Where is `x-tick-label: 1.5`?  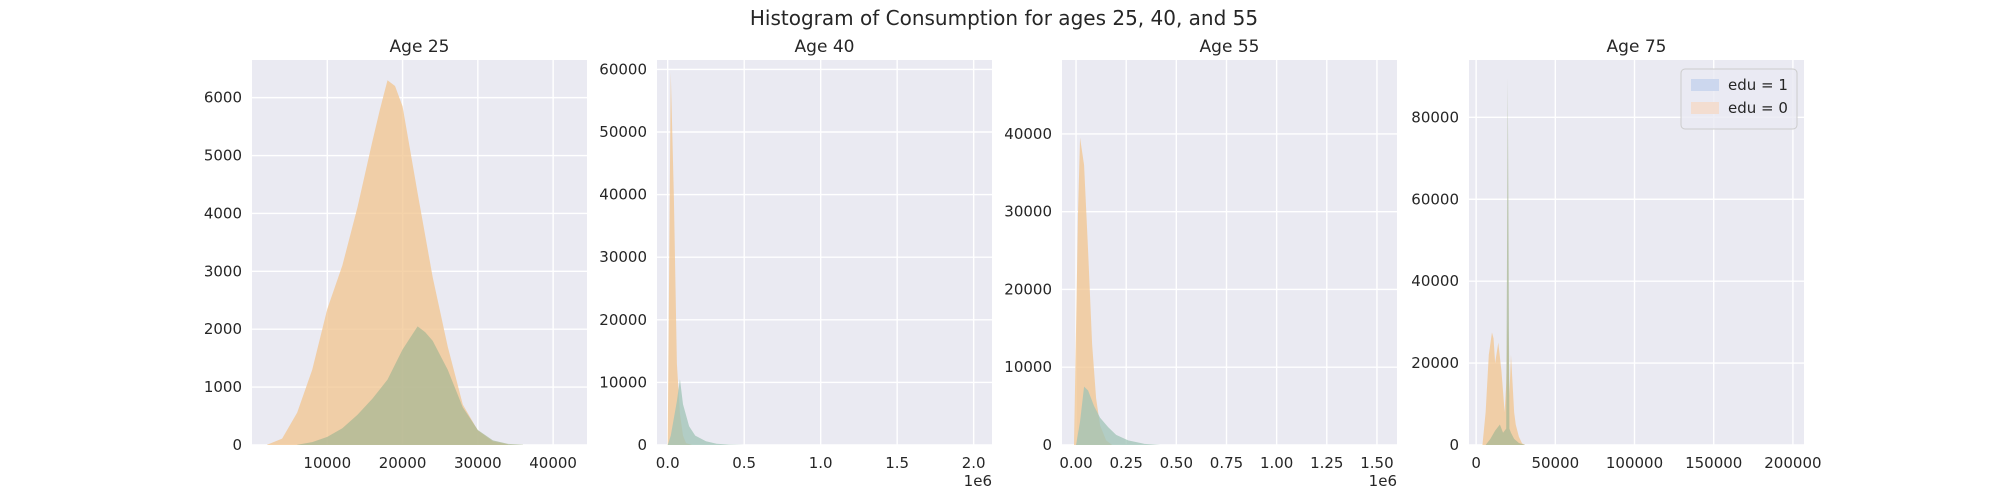 x-tick-label: 1.5 is located at coordinates (897, 463).